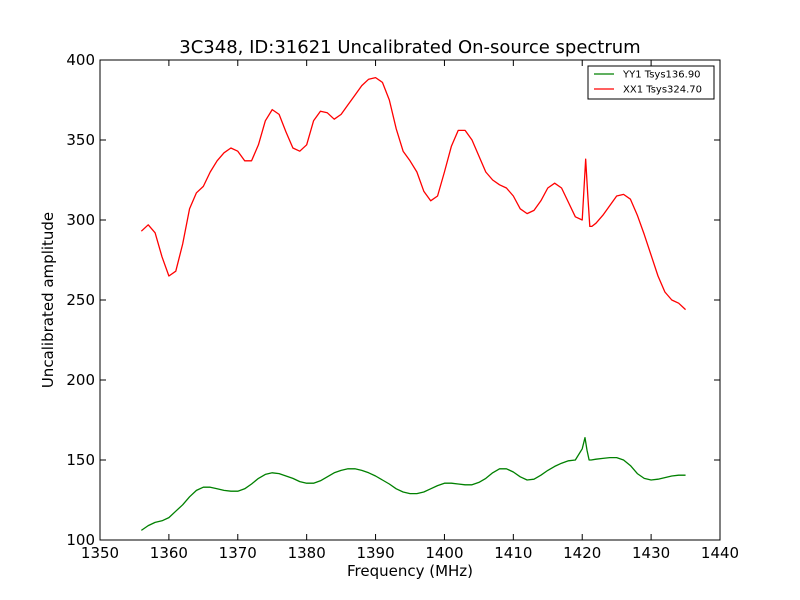 The width and height of the screenshot is (800, 600). What do you see at coordinates (48, 300) in the screenshot?
I see `y-axis-label: Uncalibrated amplitude` at bounding box center [48, 300].